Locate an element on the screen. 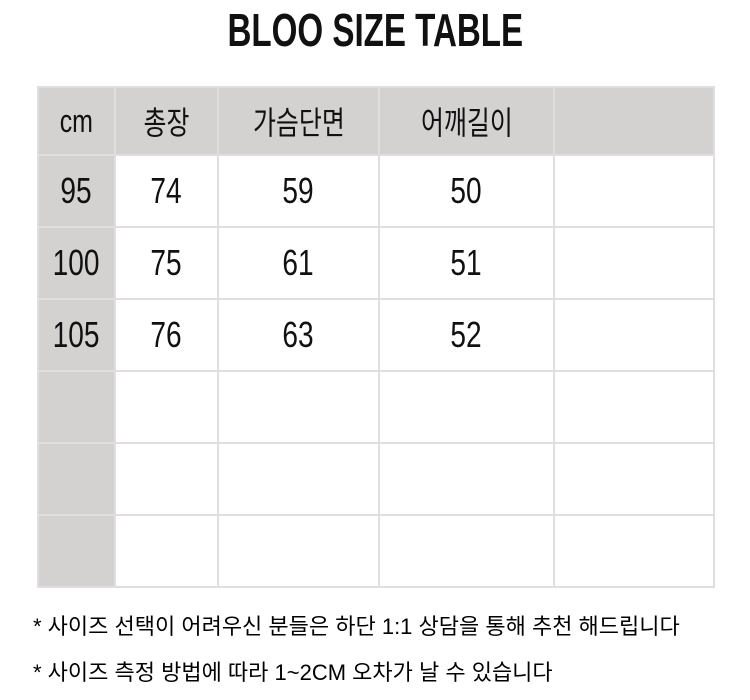 The image size is (750, 700). column-header-label: 어깨길이 is located at coordinates (466, 123).